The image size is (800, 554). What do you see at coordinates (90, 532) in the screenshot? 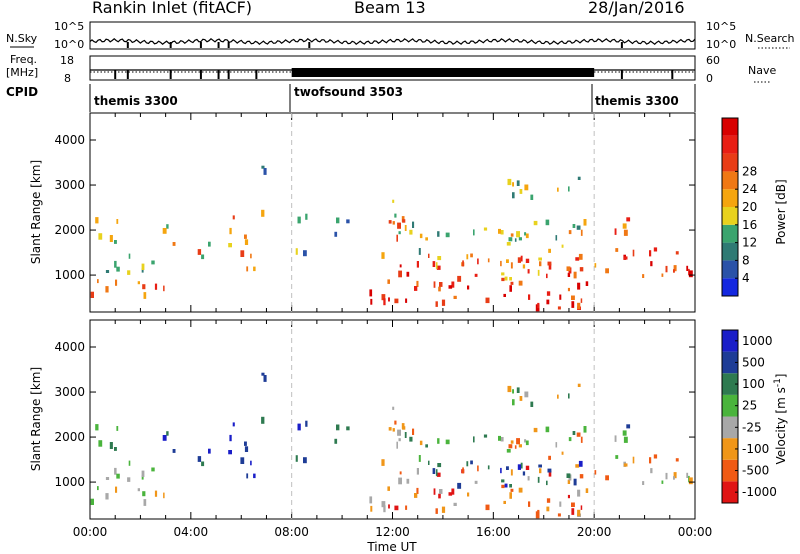
I see `x-tick-label-0: 00:00` at bounding box center [90, 532].